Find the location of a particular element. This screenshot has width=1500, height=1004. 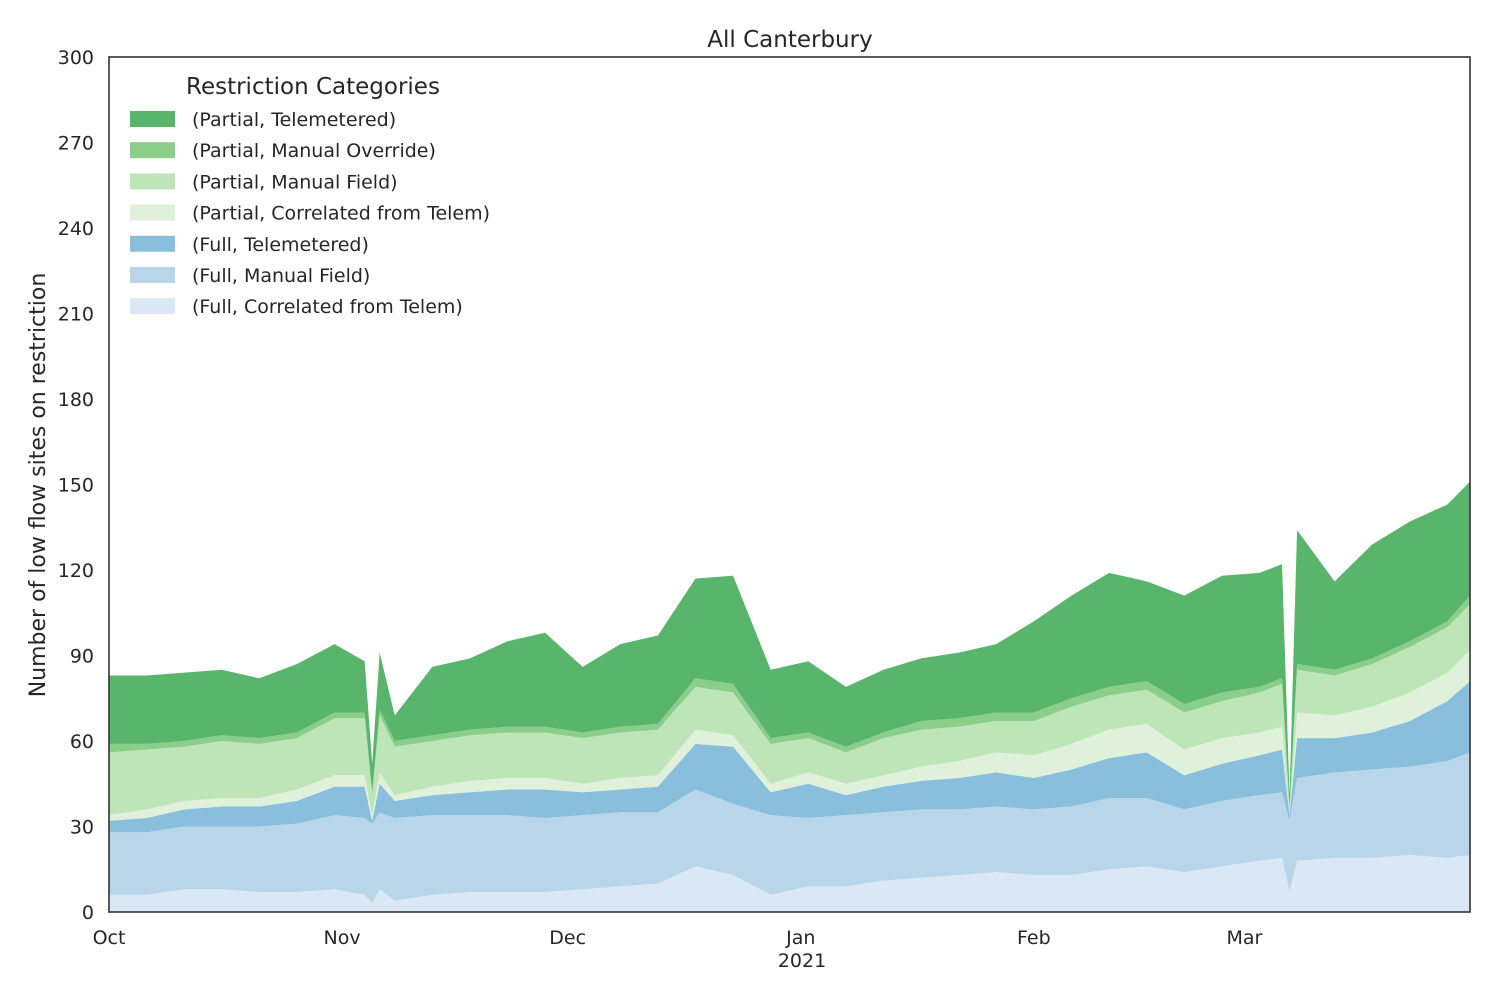

y-axis: 0 30 60 90 120 150 180 210 240 270 300 is located at coordinates (76, 485).